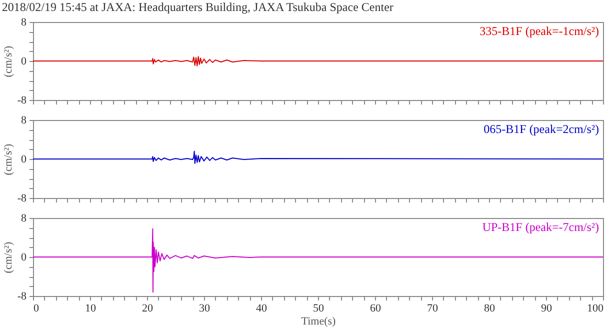 This screenshot has width=616, height=334. What do you see at coordinates (546, 308) in the screenshot?
I see `x-tick-label: 90` at bounding box center [546, 308].